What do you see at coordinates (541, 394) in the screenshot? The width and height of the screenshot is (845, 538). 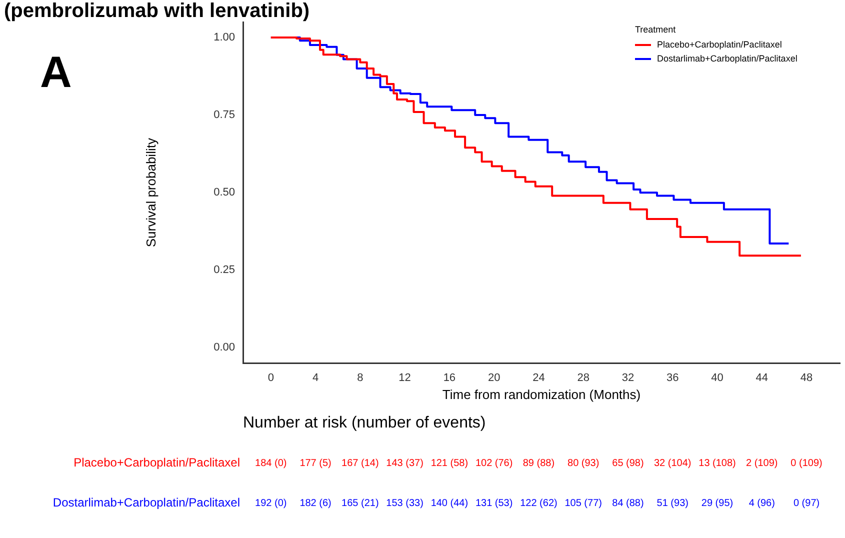 I see `x-axis-title: Time from randomization (Months)` at bounding box center [541, 394].